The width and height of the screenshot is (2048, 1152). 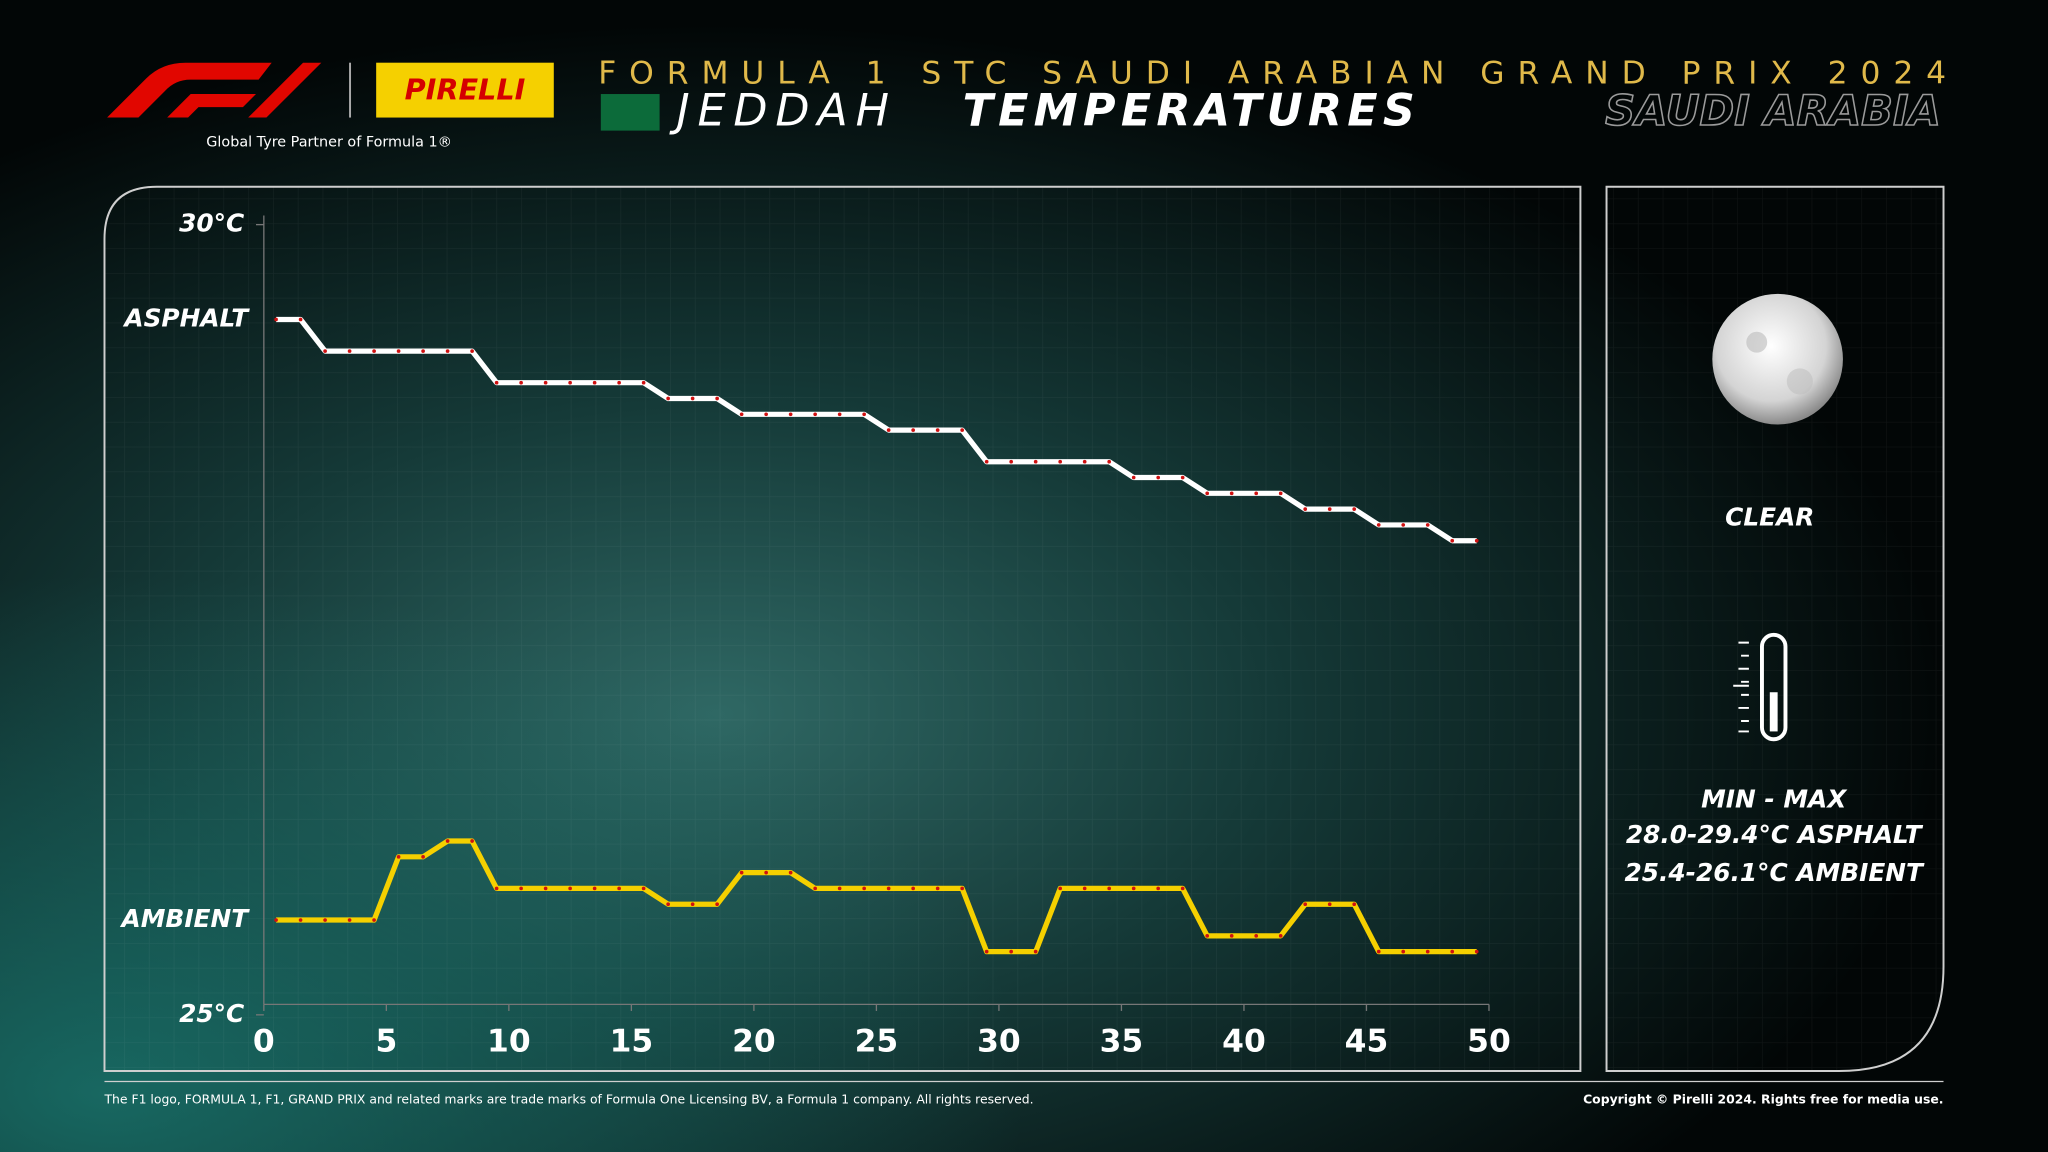 I want to click on pirelli-logo, so click(x=465, y=90).